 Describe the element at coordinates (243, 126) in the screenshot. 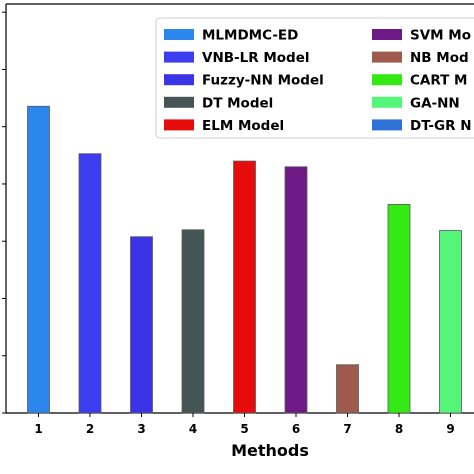

I see `legend-label: ELM Model` at that location.